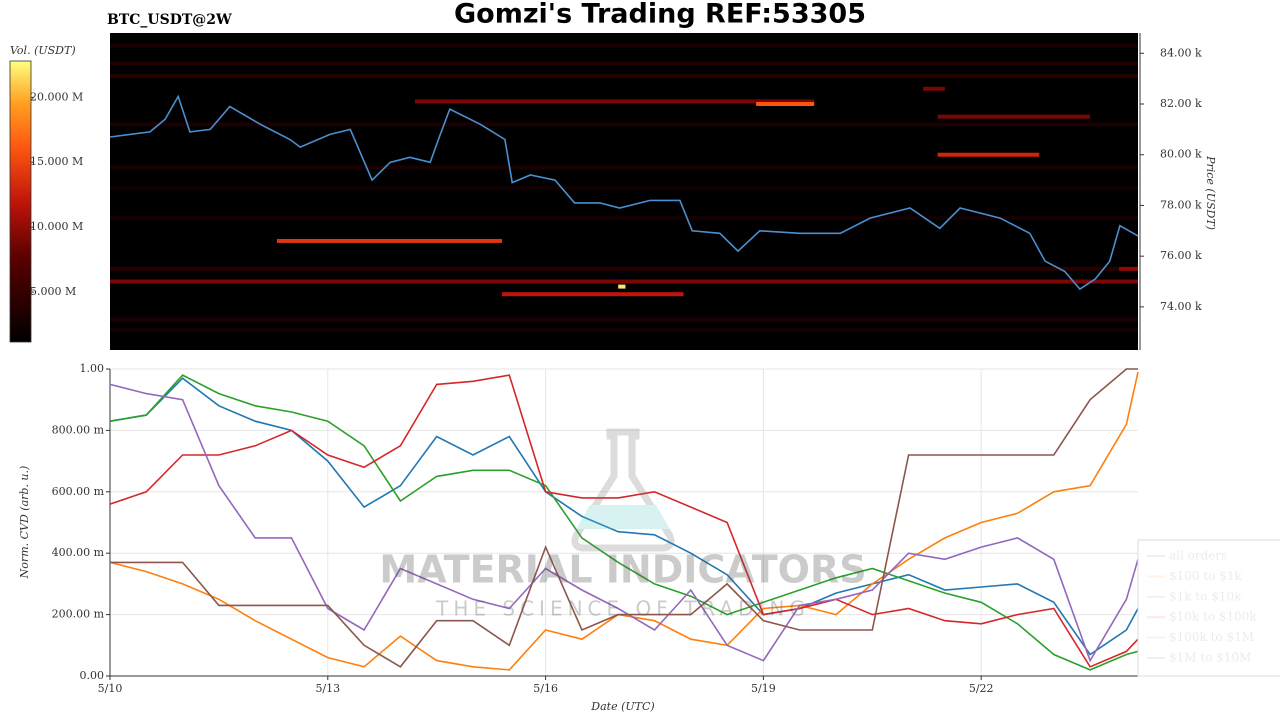  What do you see at coordinates (110, 688) in the screenshot?
I see `x-tick-label: 5/10` at bounding box center [110, 688].